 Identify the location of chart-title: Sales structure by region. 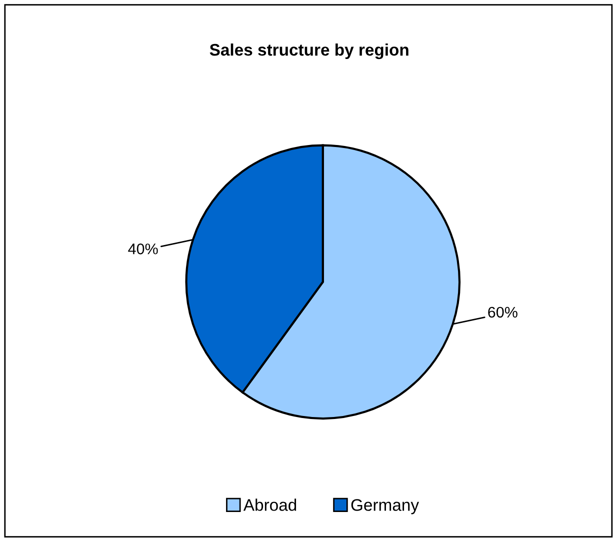
(309, 51).